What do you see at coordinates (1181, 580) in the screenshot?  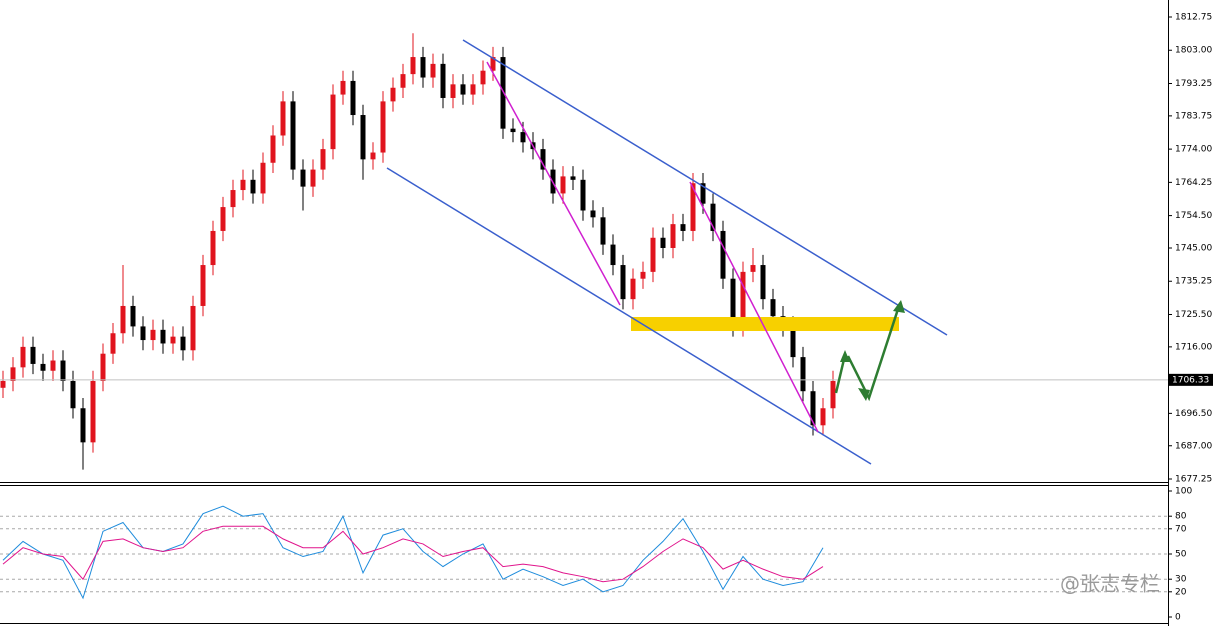 I see `y-tick-label: 30` at bounding box center [1181, 580].